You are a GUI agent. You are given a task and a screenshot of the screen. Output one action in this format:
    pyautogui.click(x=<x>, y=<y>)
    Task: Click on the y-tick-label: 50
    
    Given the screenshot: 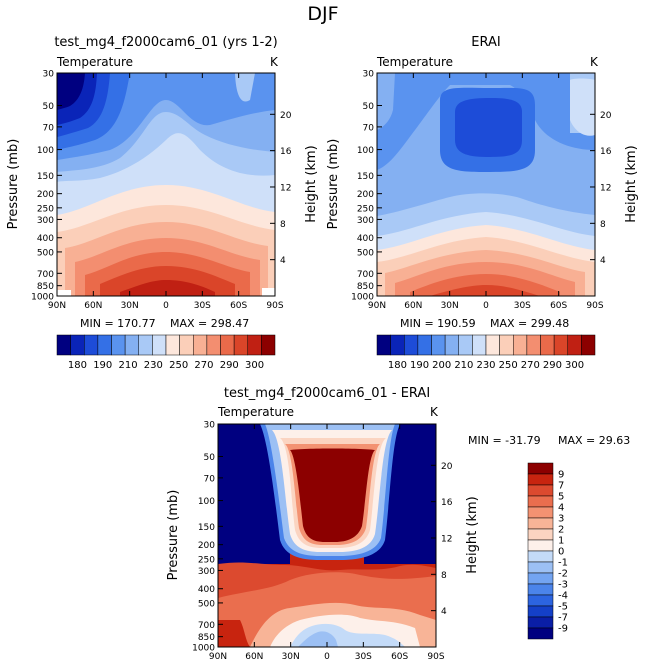 What is the action you would take?
    pyautogui.click(x=210, y=458)
    